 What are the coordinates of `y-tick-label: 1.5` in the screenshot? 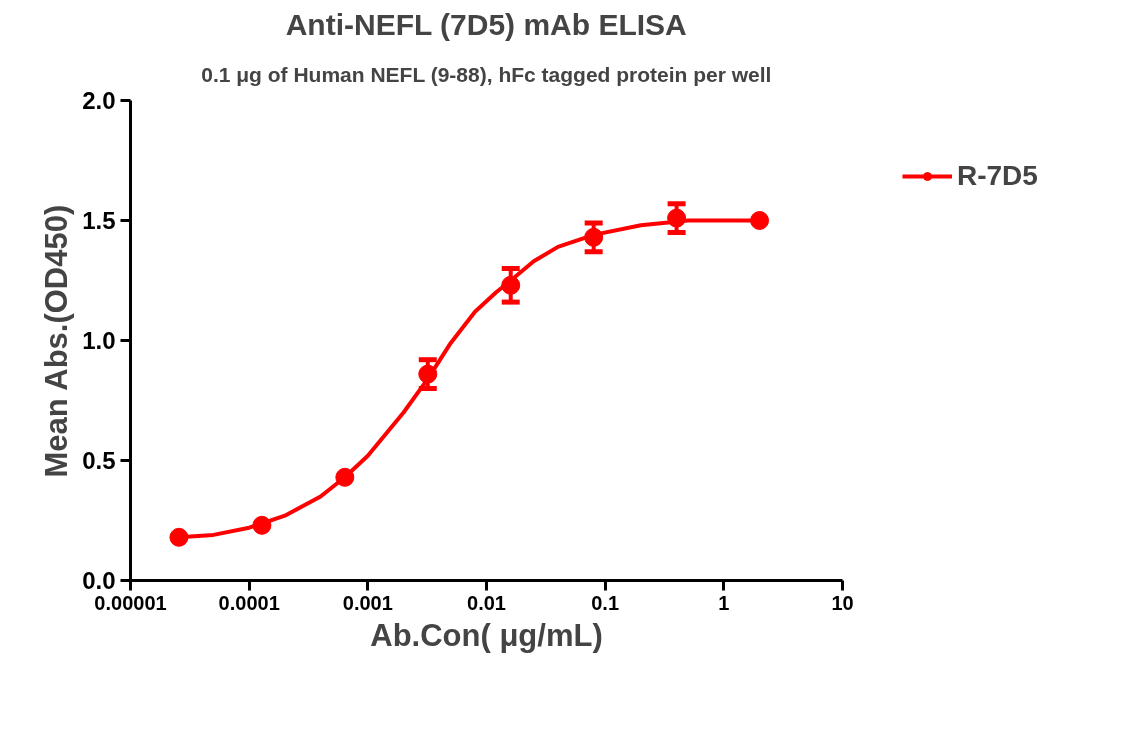 It's located at (99, 220).